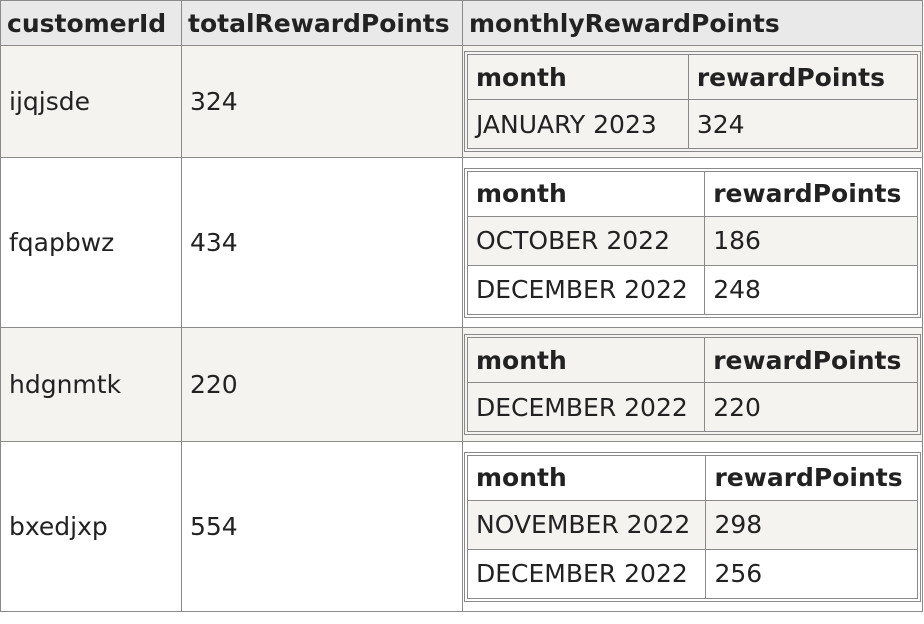 The width and height of the screenshot is (924, 624). Describe the element at coordinates (322, 101) in the screenshot. I see `total-reward-points-cell: 324` at that location.